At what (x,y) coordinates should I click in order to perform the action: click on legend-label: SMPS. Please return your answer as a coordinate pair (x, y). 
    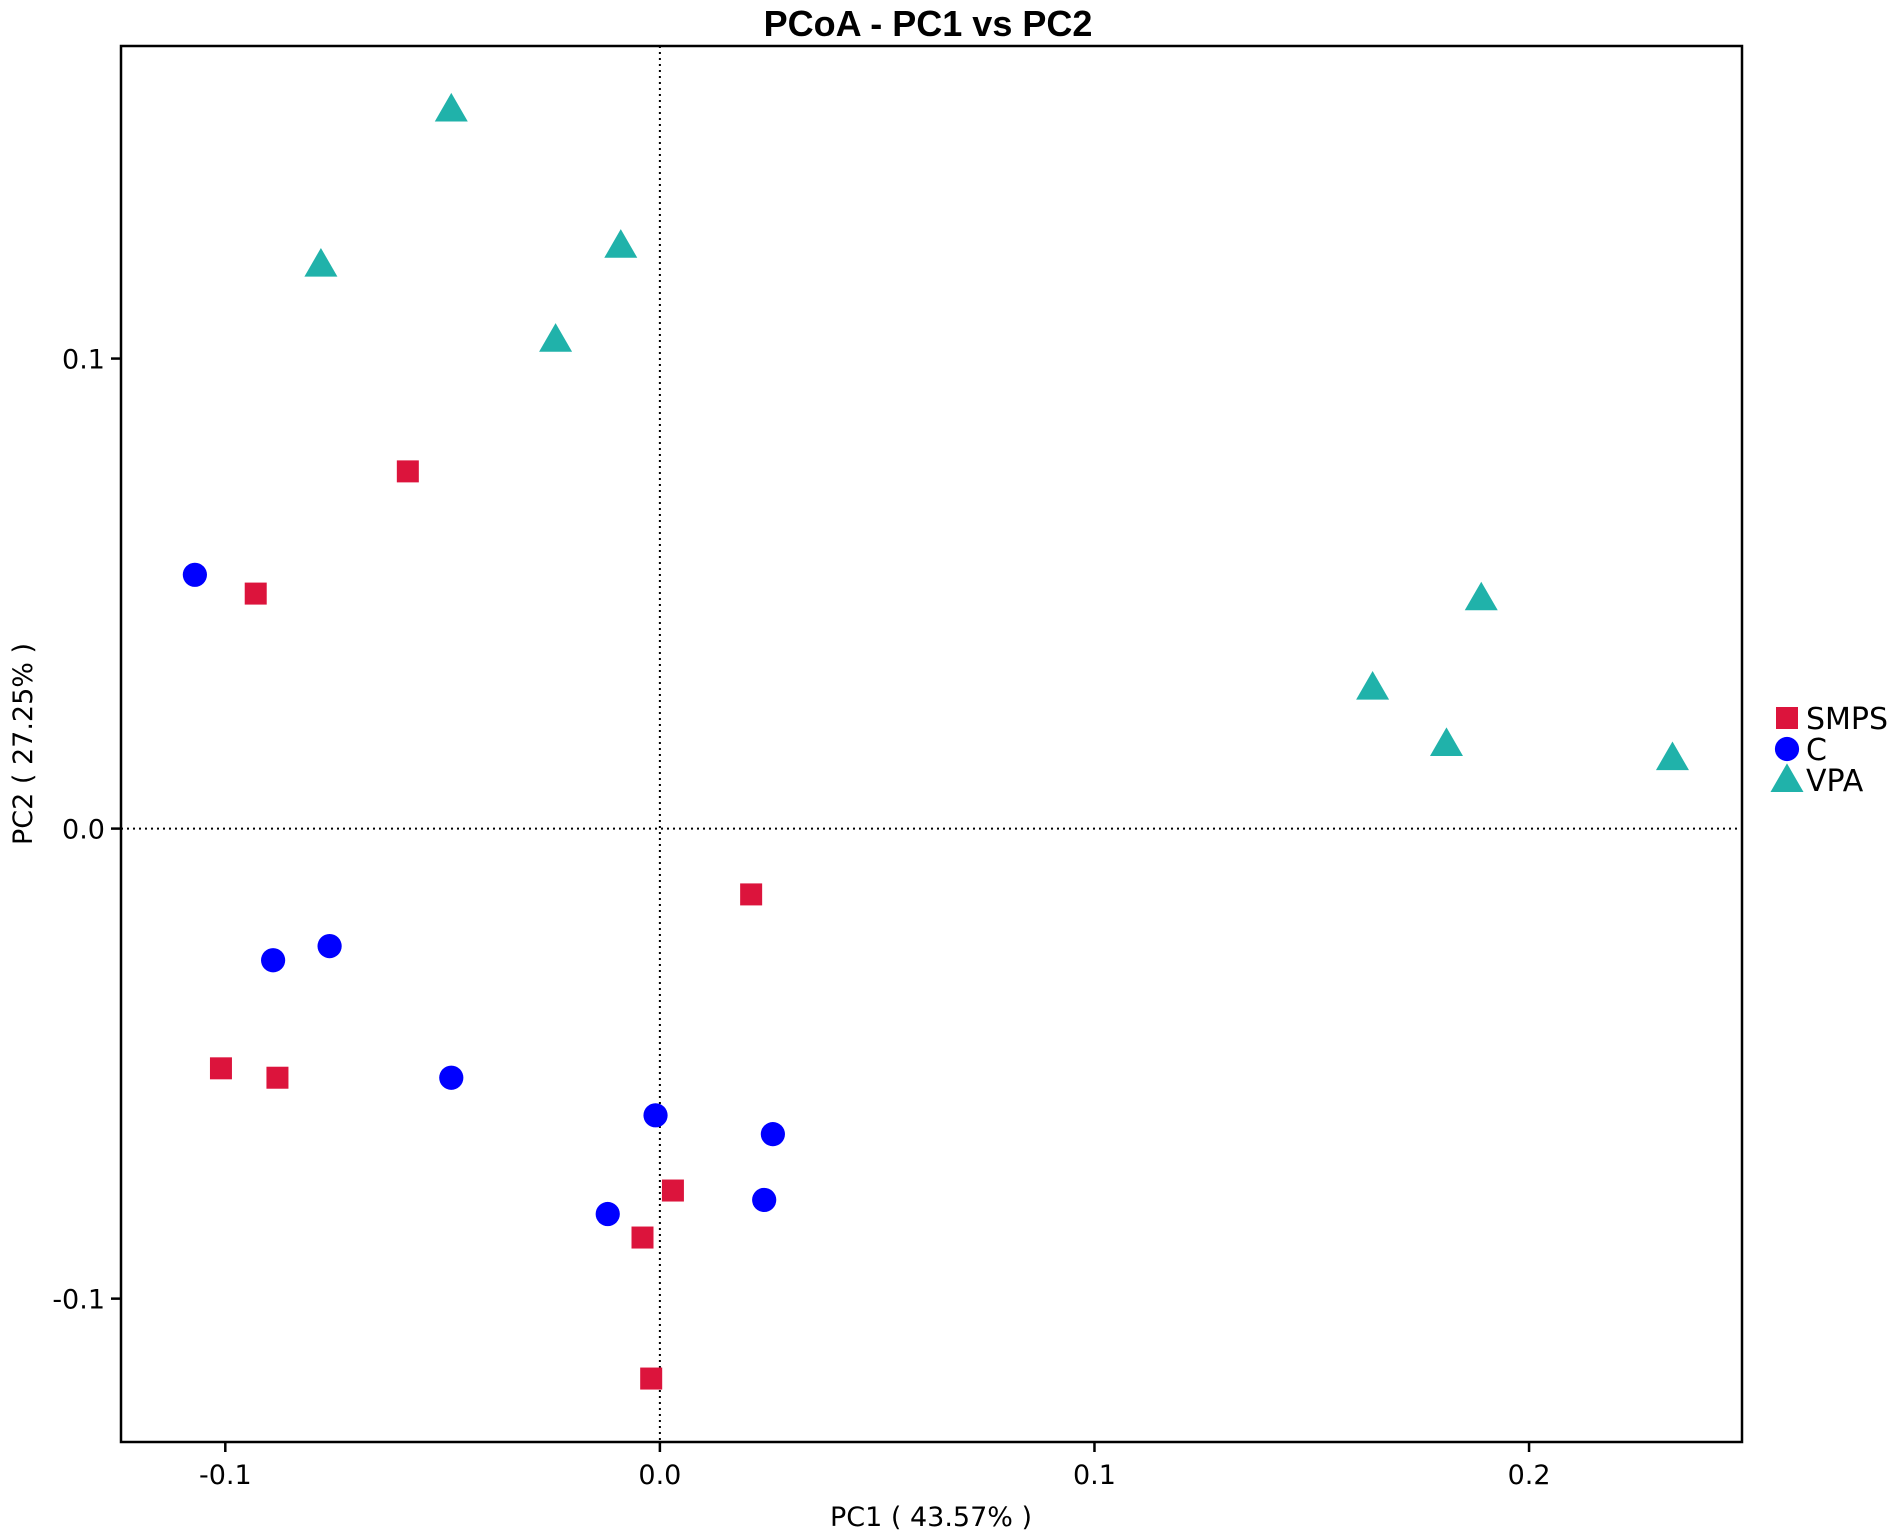
    Looking at the image, I should click on (1847, 719).